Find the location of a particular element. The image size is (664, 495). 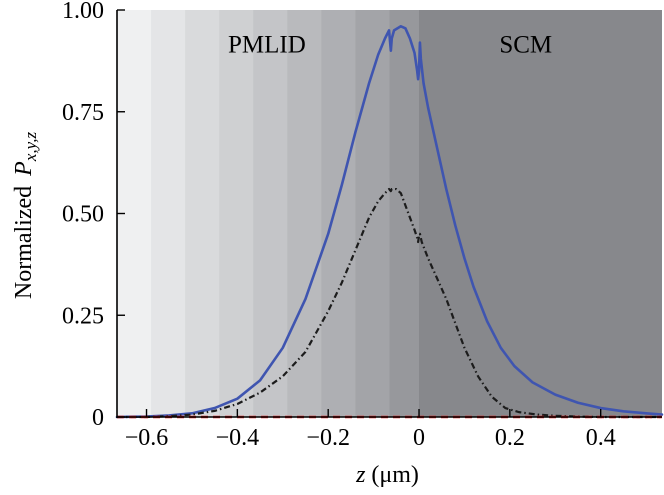

y-tick-label: 0.50 is located at coordinates (83, 215).